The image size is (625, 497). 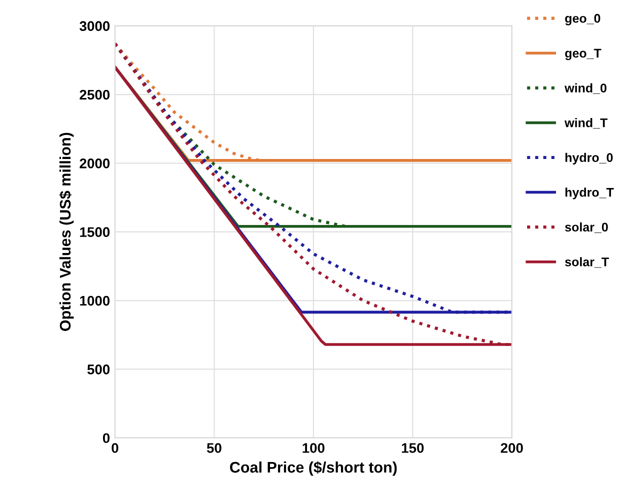 I want to click on x-tick-label: 50, so click(x=214, y=448).